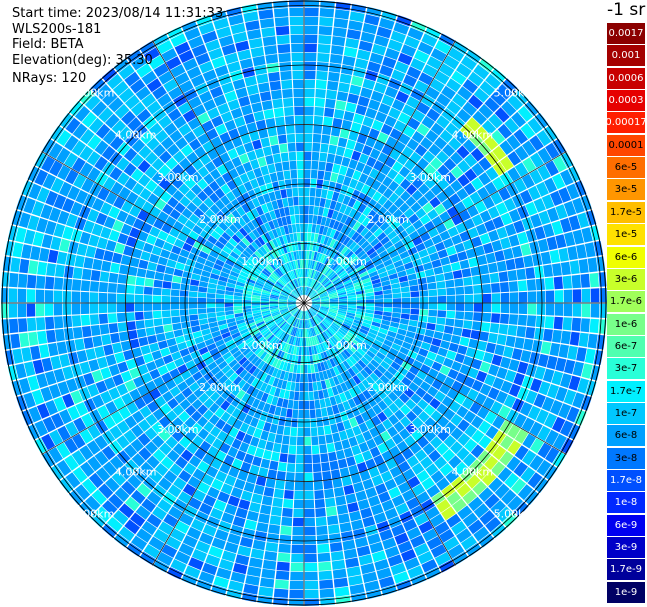 This screenshot has width=647, height=607. I want to click on colorbar-cell: 1.7e-8, so click(626, 480).